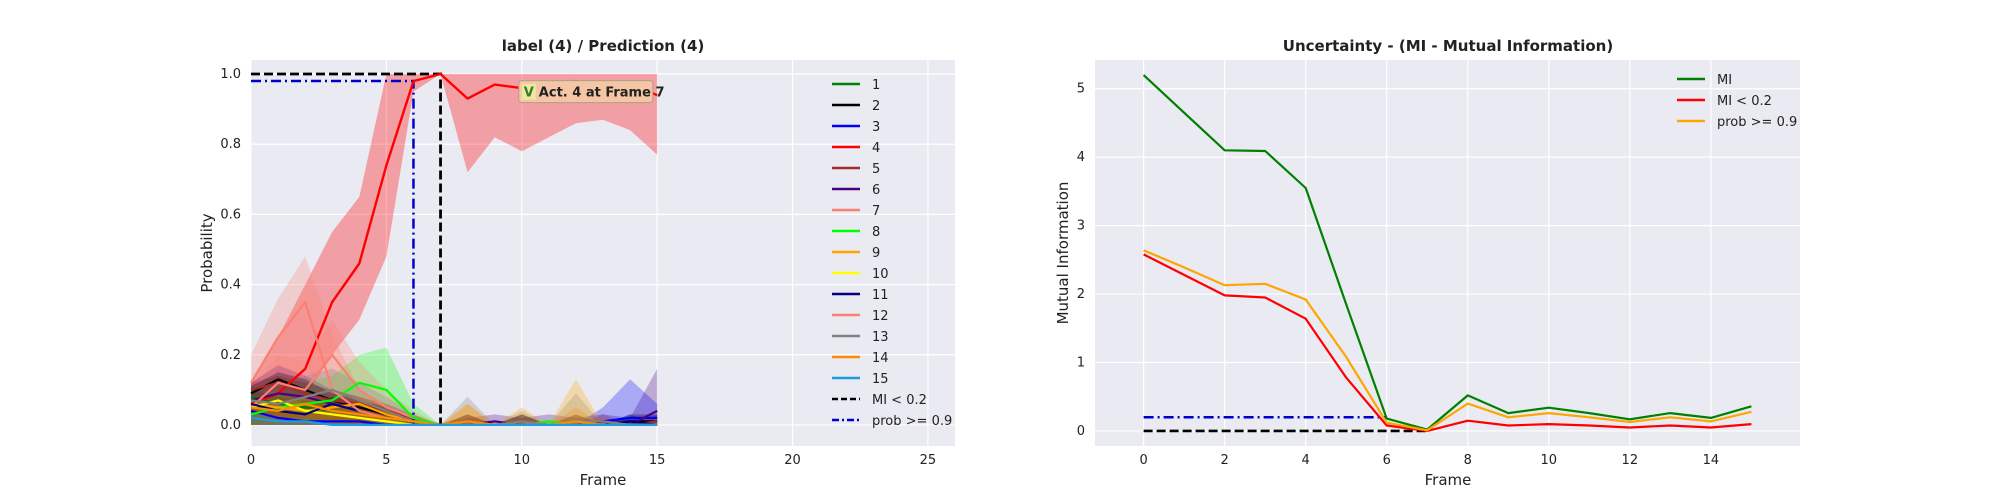  What do you see at coordinates (880, 274) in the screenshot?
I see `legend-label: 10` at bounding box center [880, 274].